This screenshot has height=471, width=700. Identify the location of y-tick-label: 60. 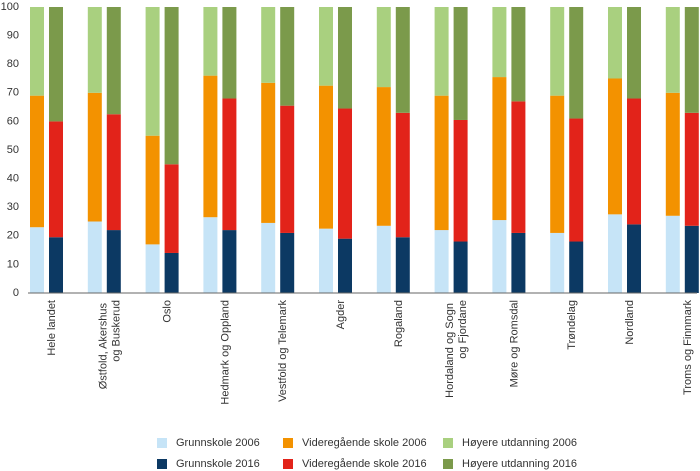
(13, 121).